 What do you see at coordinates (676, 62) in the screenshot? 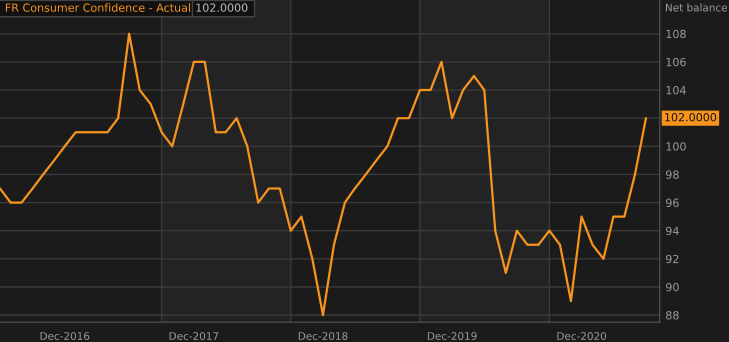
I see `y-tick-label: 106` at bounding box center [676, 62].